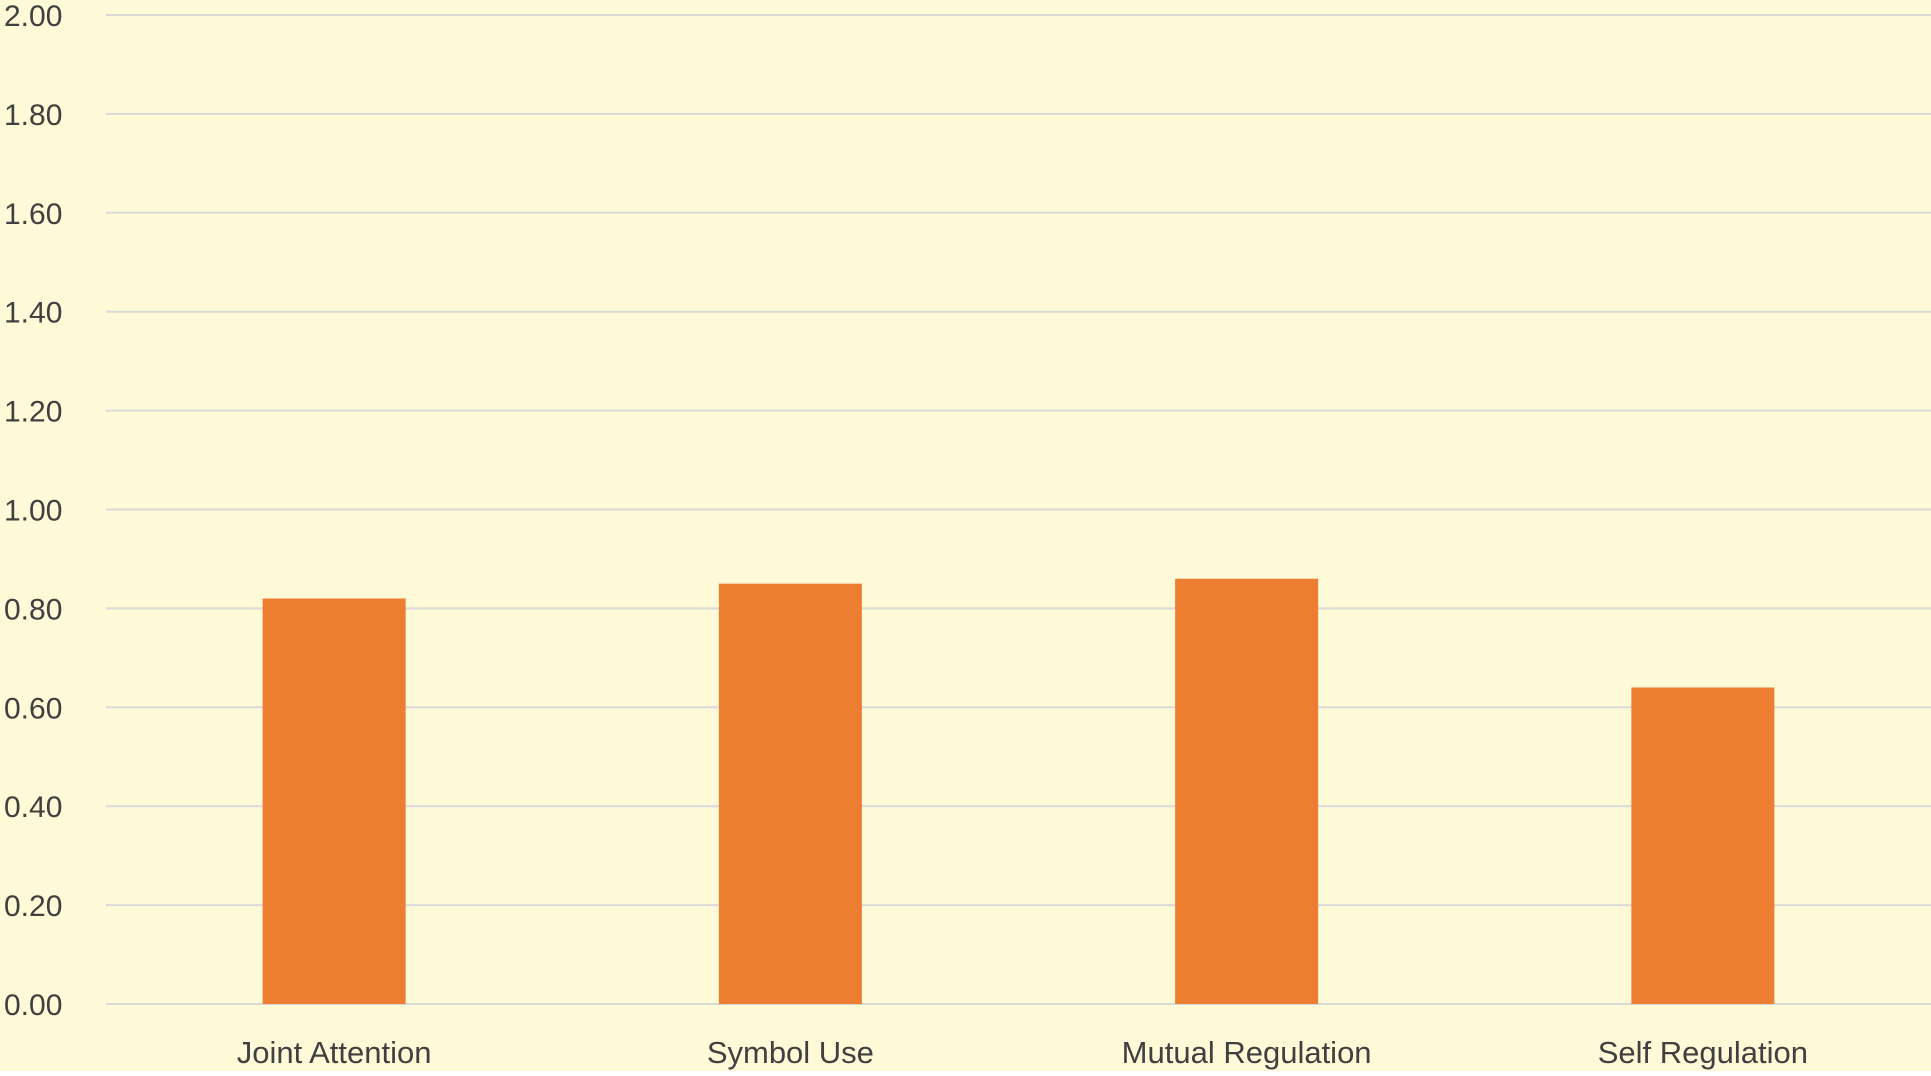 The width and height of the screenshot is (1931, 1076). I want to click on y-tick-label: 0.80, so click(33, 609).